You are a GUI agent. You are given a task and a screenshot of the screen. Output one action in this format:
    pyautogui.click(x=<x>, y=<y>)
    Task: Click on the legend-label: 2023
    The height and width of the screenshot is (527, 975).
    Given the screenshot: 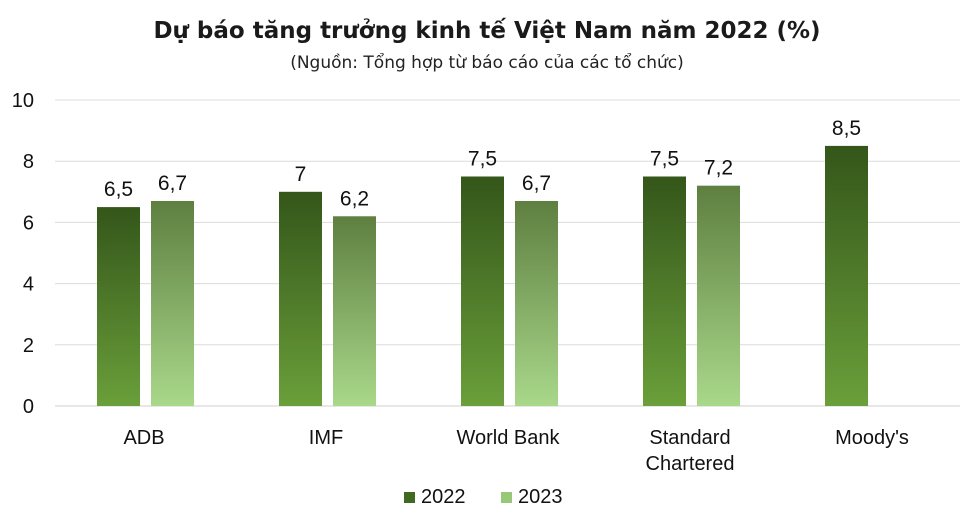 What is the action you would take?
    pyautogui.click(x=540, y=497)
    